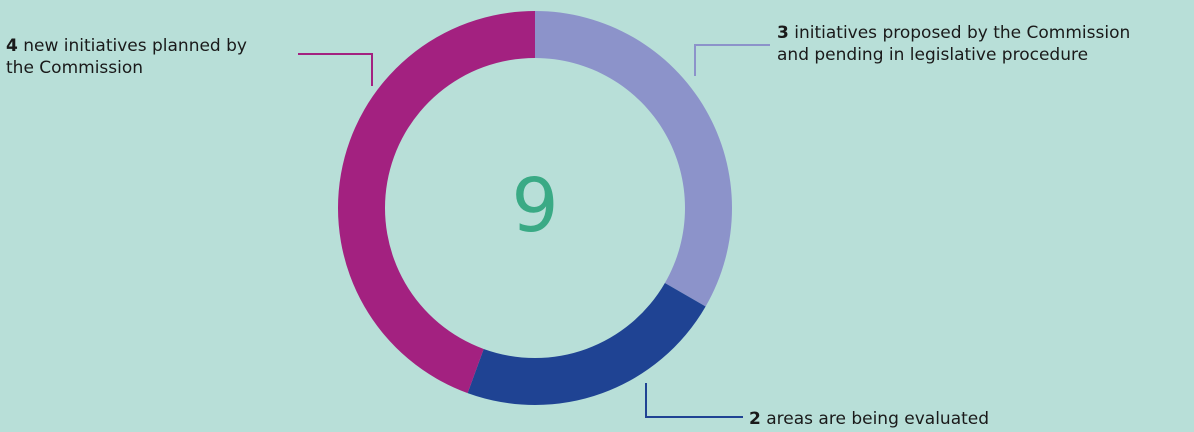  I want to click on callout-line-1: 4 new initiatives planned by, so click(126, 46).